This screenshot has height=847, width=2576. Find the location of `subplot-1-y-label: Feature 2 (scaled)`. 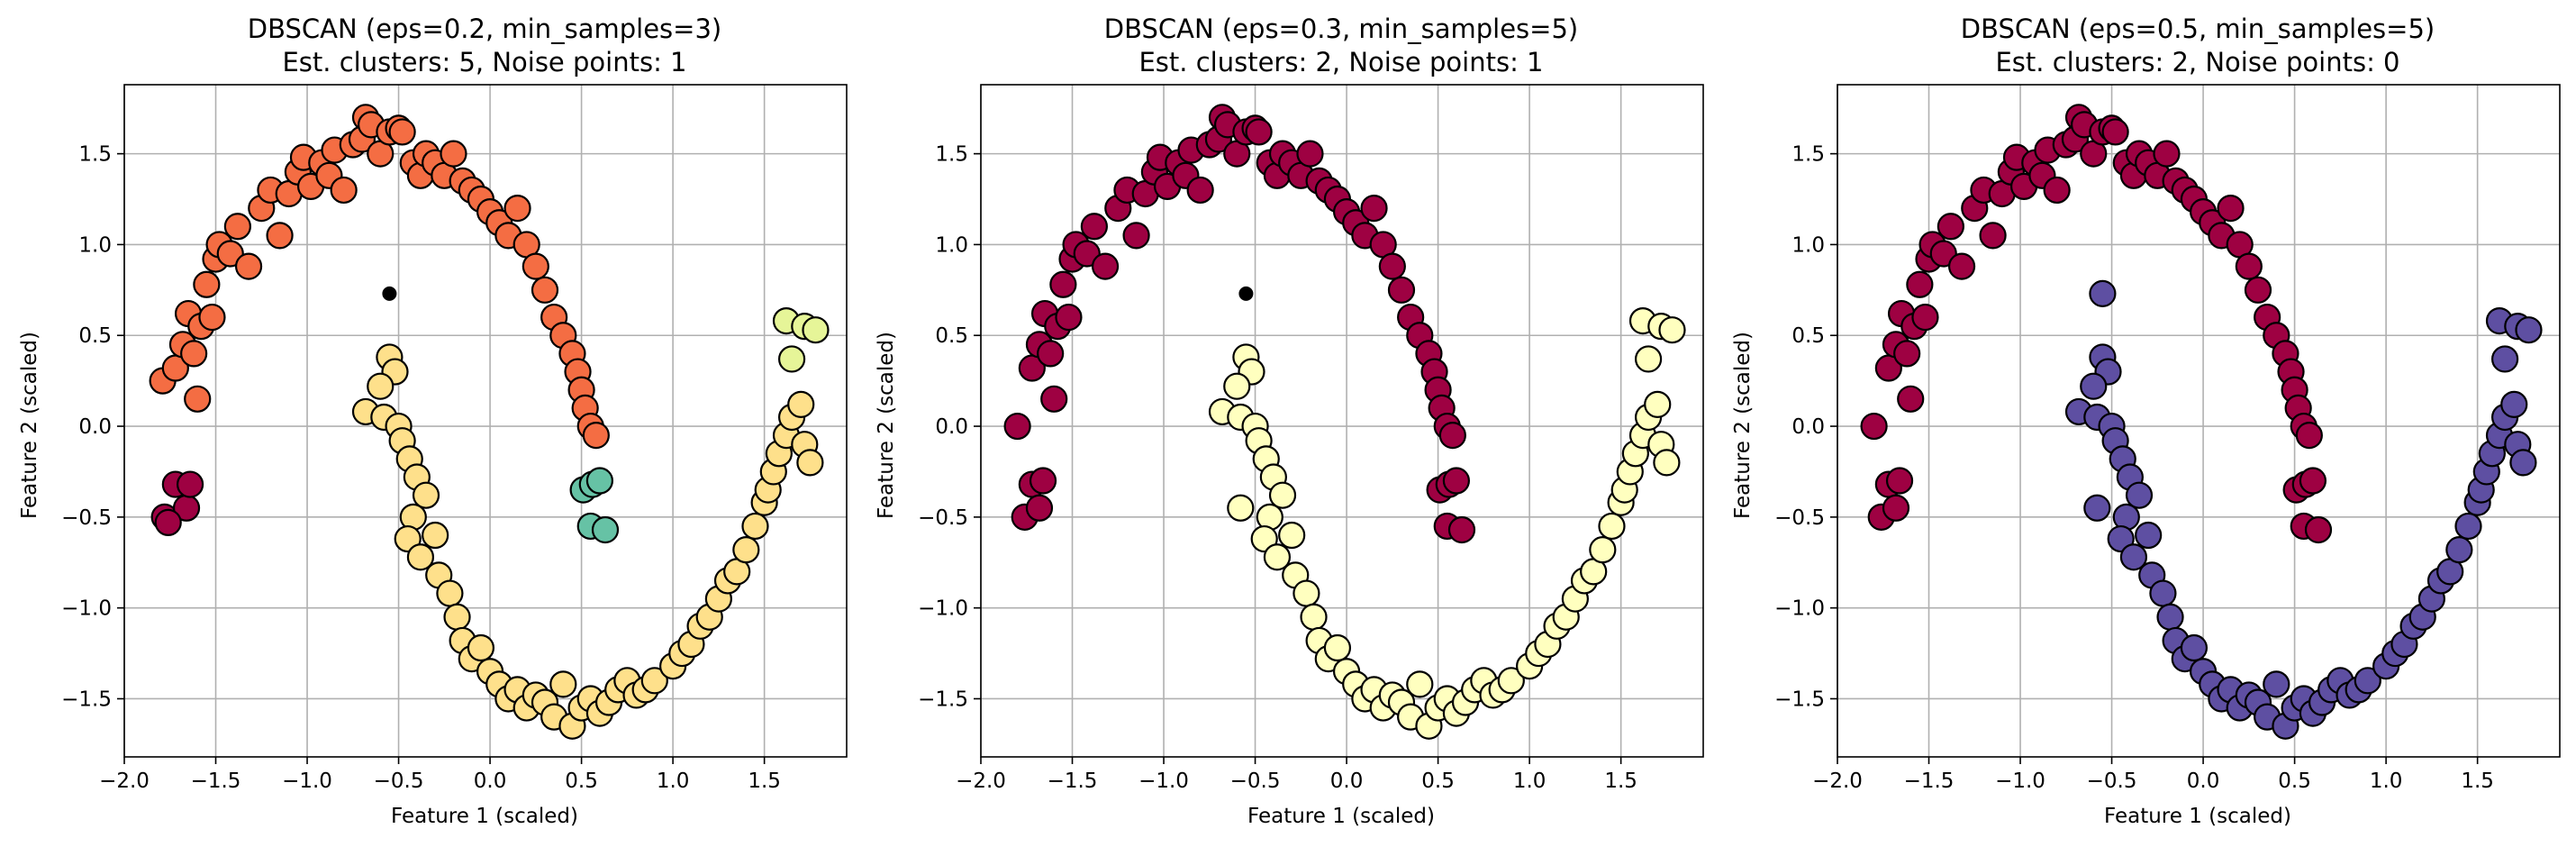

subplot-1-y-label: Feature 2 (scaled) is located at coordinates (29, 426).